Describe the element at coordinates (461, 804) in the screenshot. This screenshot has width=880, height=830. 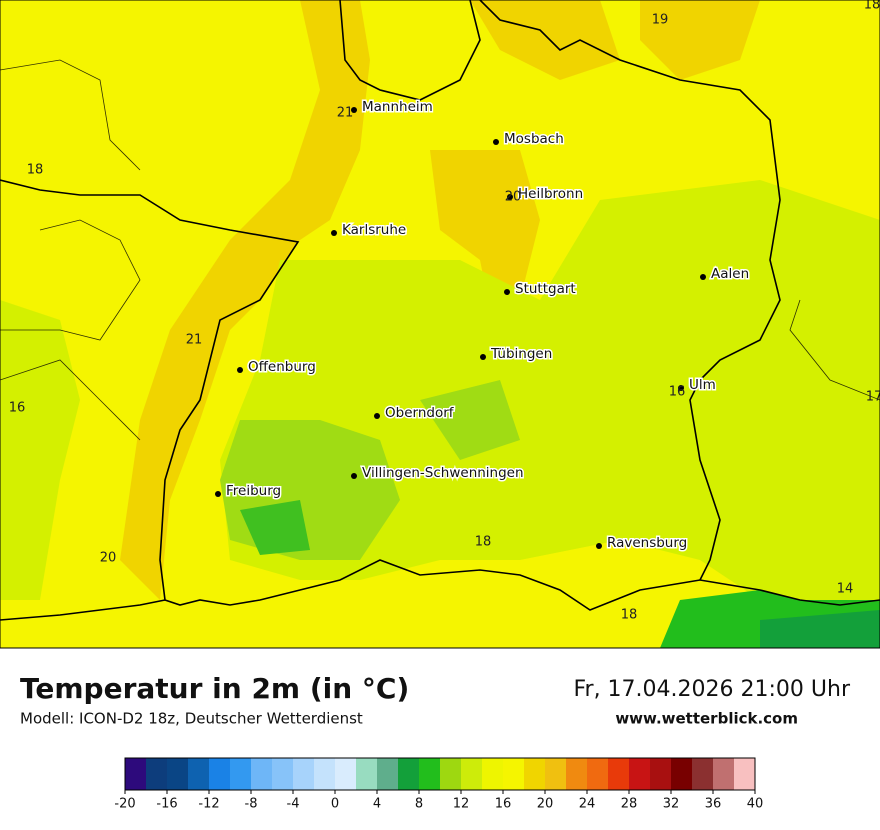
I see `colorbar-tick-label: 12` at that location.